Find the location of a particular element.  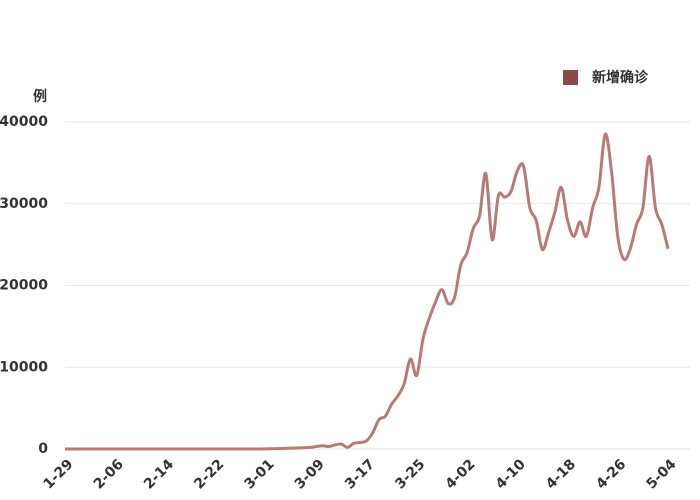

x-tick-label: 4-02 is located at coordinates (461, 474).